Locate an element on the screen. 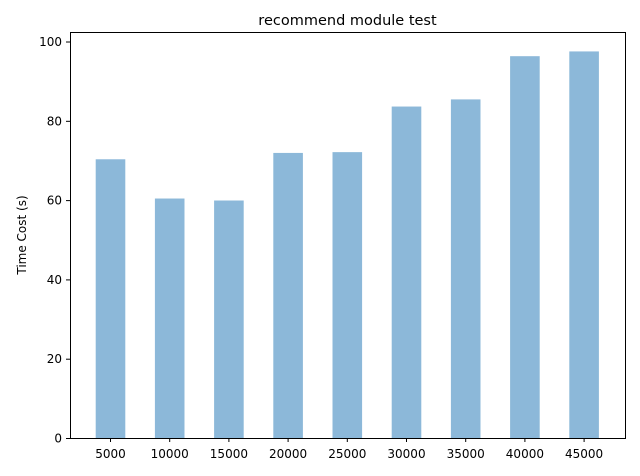 The height and width of the screenshot is (476, 640). y-tick-label-0: 0 is located at coordinates (58, 439).